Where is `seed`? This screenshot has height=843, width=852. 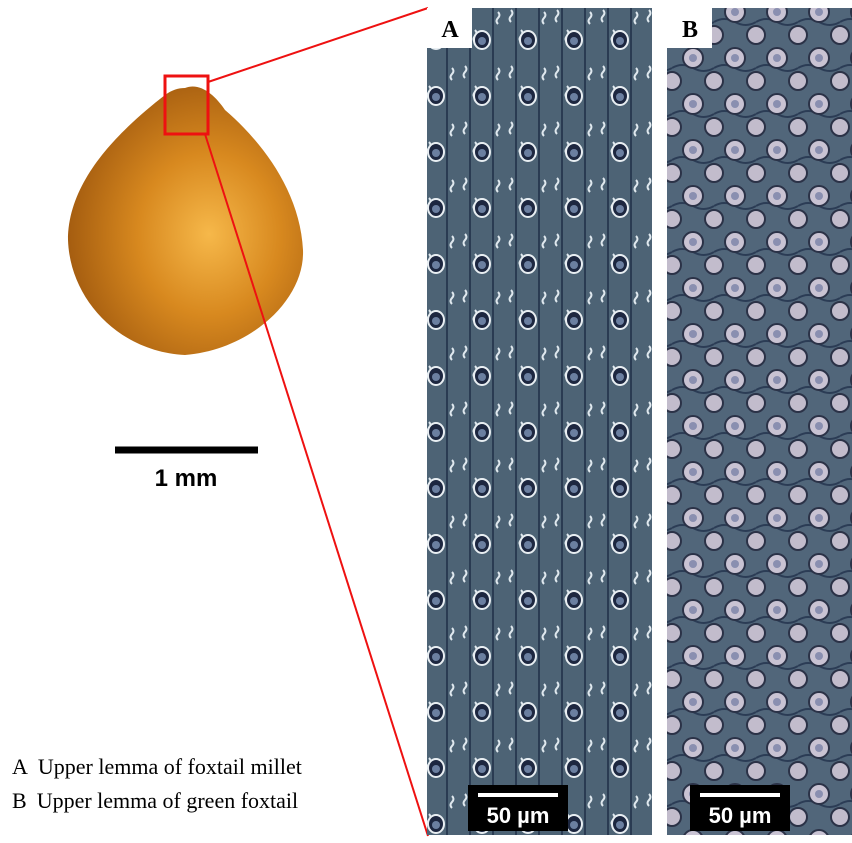 seed is located at coordinates (186, 221).